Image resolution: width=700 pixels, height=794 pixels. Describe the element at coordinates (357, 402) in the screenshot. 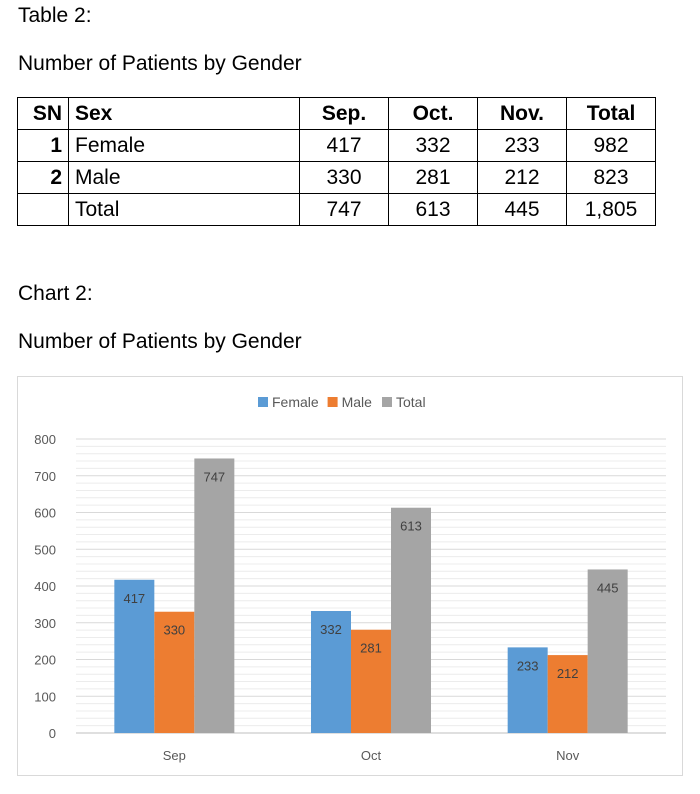

I see `legend-label: Male` at that location.